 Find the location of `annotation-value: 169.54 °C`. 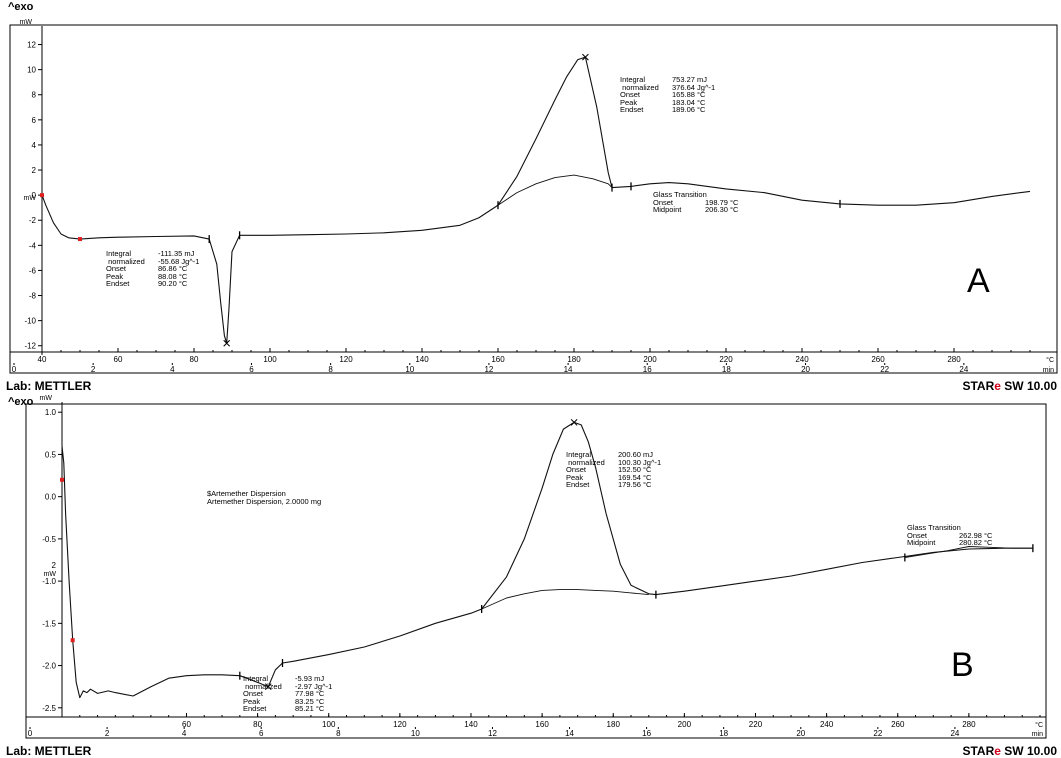

annotation-value: 169.54 °C is located at coordinates (635, 477).